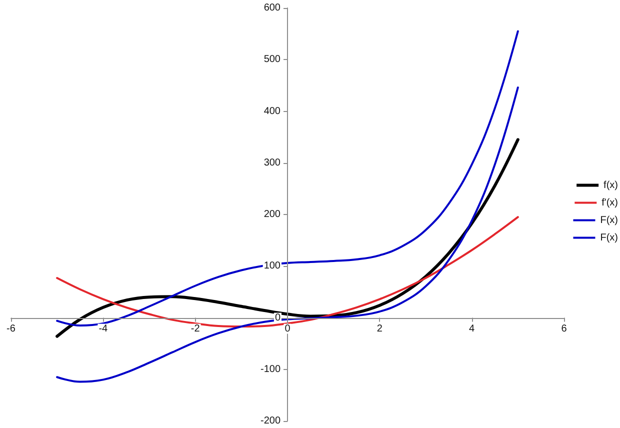 The height and width of the screenshot is (428, 620). I want to click on legend-label: f(x), so click(611, 185).